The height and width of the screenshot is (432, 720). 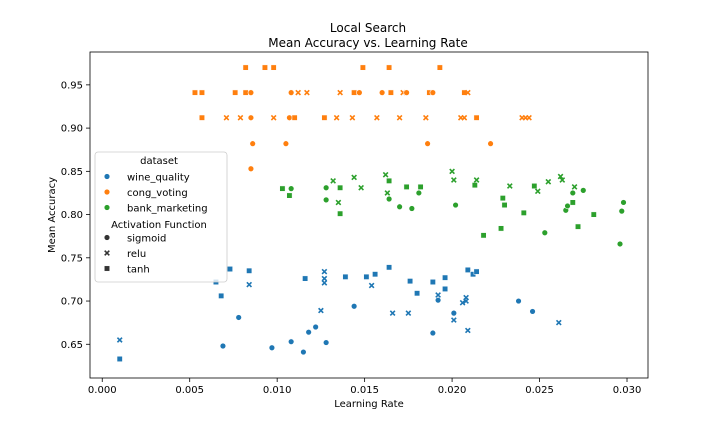 I want to click on legend-label: cong_voting, so click(x=157, y=193).